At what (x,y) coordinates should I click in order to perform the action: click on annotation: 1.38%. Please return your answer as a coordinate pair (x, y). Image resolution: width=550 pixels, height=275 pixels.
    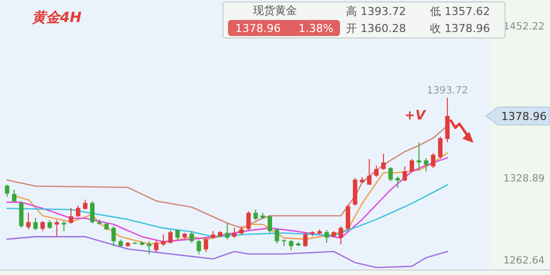
    Looking at the image, I should click on (316, 28).